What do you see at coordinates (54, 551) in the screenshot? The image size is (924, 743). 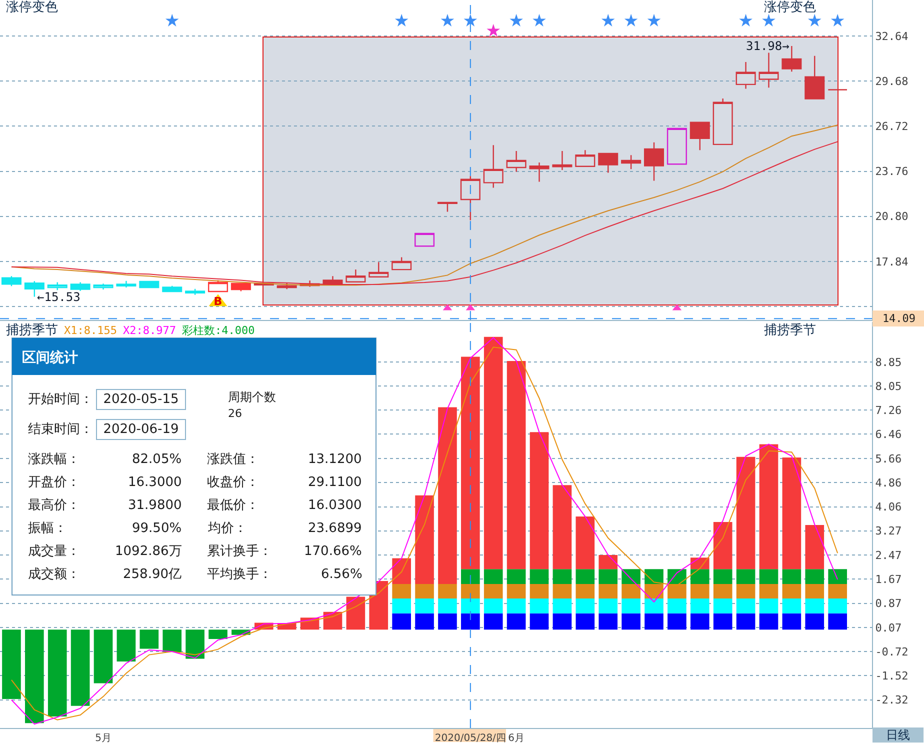 I see `annotation: 成交量：` at bounding box center [54, 551].